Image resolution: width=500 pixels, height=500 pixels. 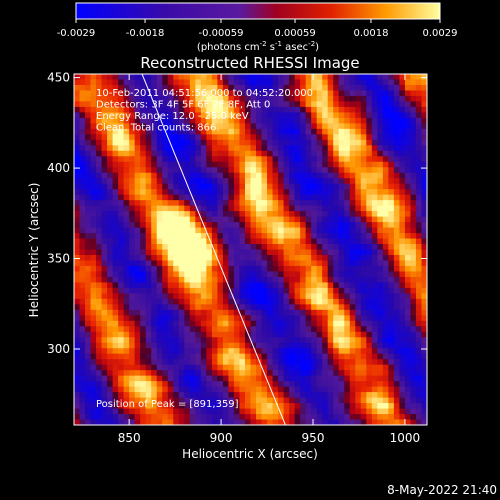 What do you see at coordinates (313, 438) in the screenshot?
I see `x-tick-label: 950` at bounding box center [313, 438].